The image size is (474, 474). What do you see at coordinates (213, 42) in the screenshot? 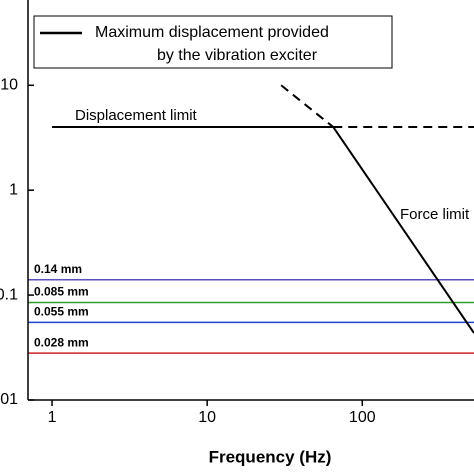
I see `legend-box` at bounding box center [213, 42].